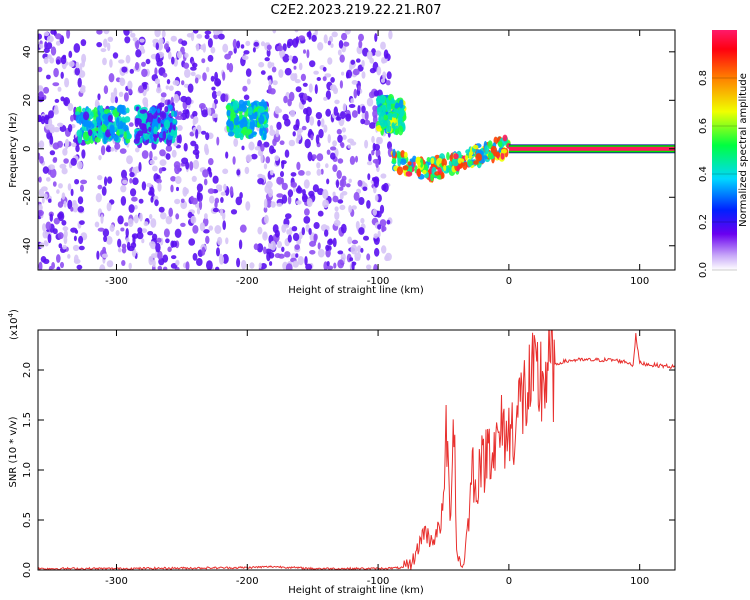  What do you see at coordinates (13, 451) in the screenshot?
I see `snr-y-label: SNR (10 * v/v)` at bounding box center [13, 451].